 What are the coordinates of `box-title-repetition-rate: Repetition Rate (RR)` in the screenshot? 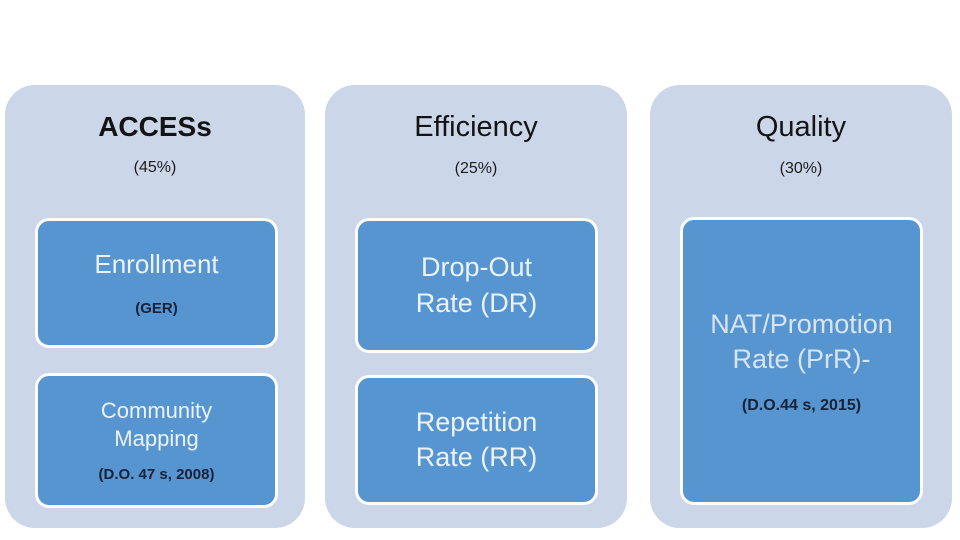 It's located at (476, 439).